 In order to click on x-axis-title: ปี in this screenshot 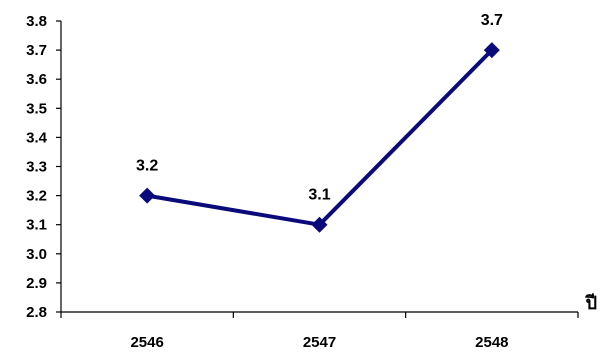, I will do `click(590, 303)`.